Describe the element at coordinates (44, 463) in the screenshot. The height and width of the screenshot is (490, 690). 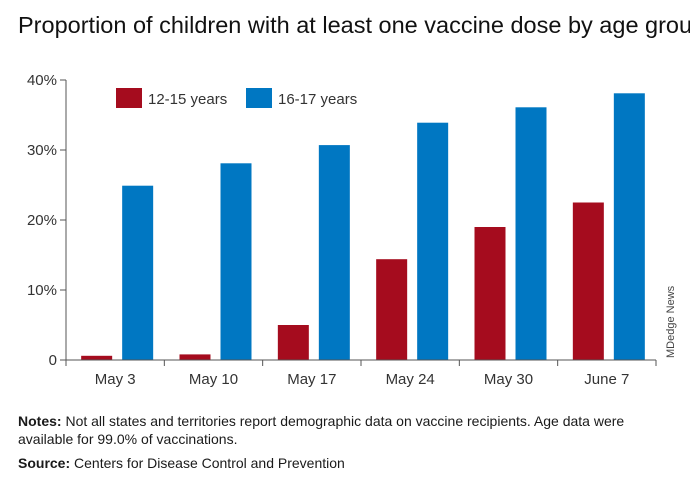
I see `source-label: Source:` at that location.